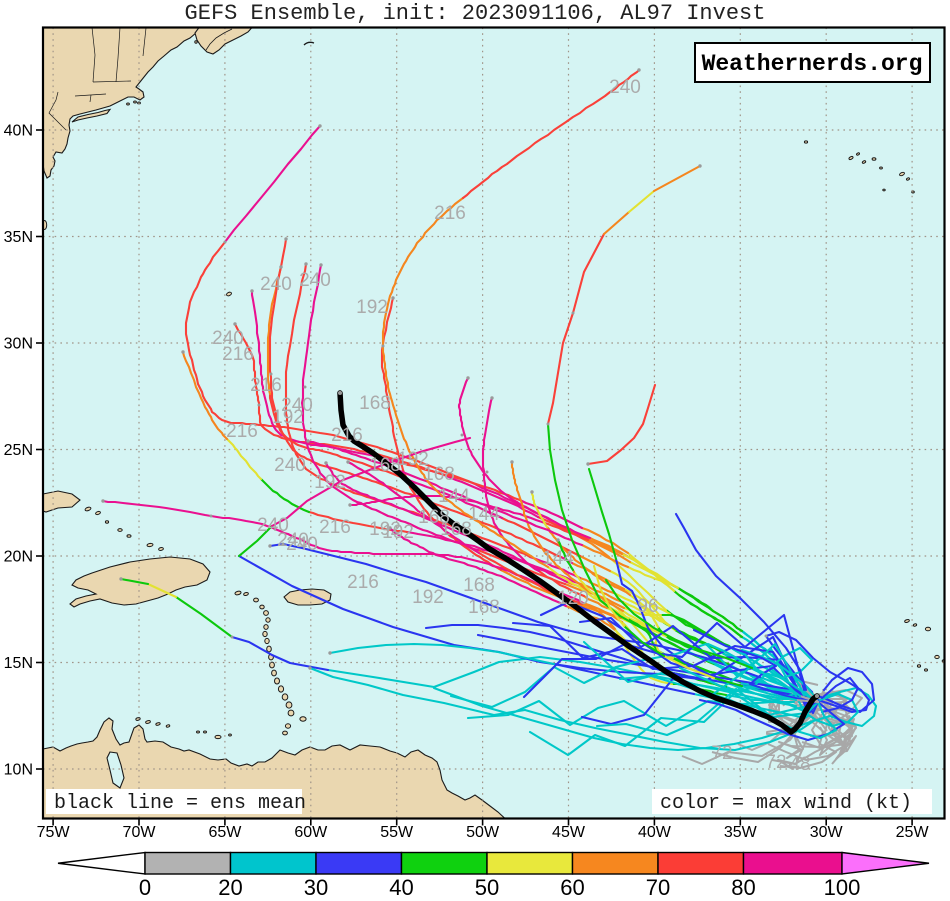 Image resolution: width=950 pixels, height=901 pixels. Describe the element at coordinates (180, 803) in the screenshot. I see `svg-text: black line = ens mean` at that location.